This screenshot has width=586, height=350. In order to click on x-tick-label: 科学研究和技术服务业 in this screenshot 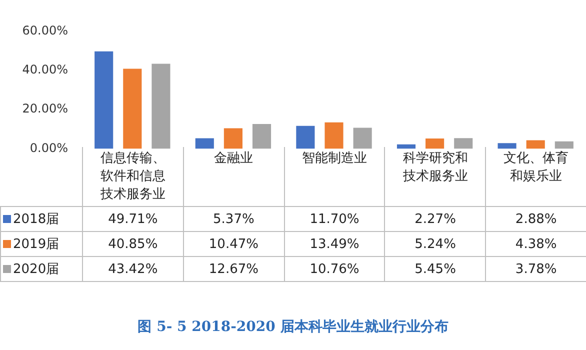, I will do `click(435, 176)`.